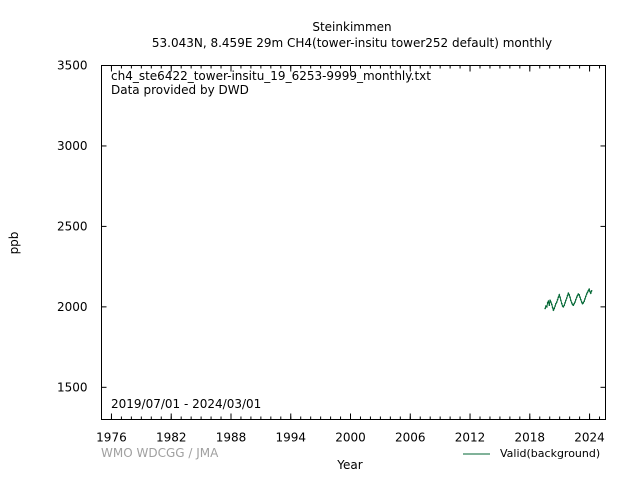  I want to click on y-tick-label: 2500, so click(72, 226).